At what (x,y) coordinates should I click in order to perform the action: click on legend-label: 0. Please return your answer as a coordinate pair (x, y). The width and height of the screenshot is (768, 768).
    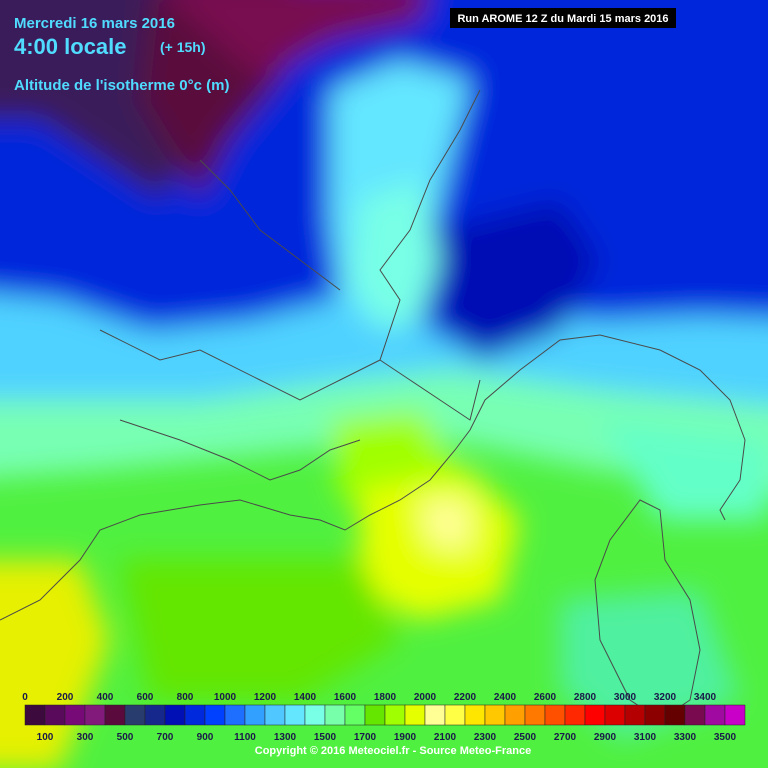
    Looking at the image, I should click on (25, 697).